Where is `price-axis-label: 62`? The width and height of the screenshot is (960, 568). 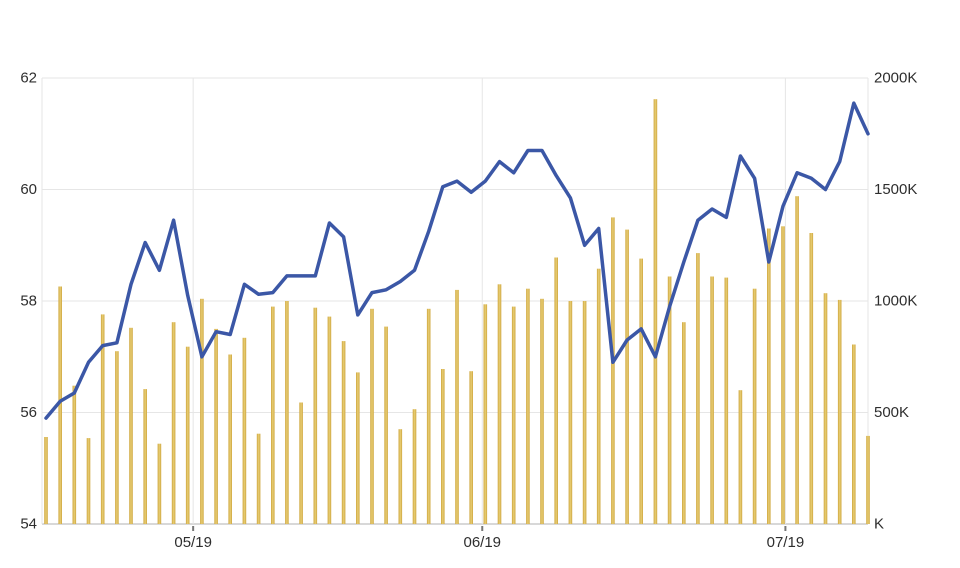
price-axis-label: 62 is located at coordinates (28, 78).